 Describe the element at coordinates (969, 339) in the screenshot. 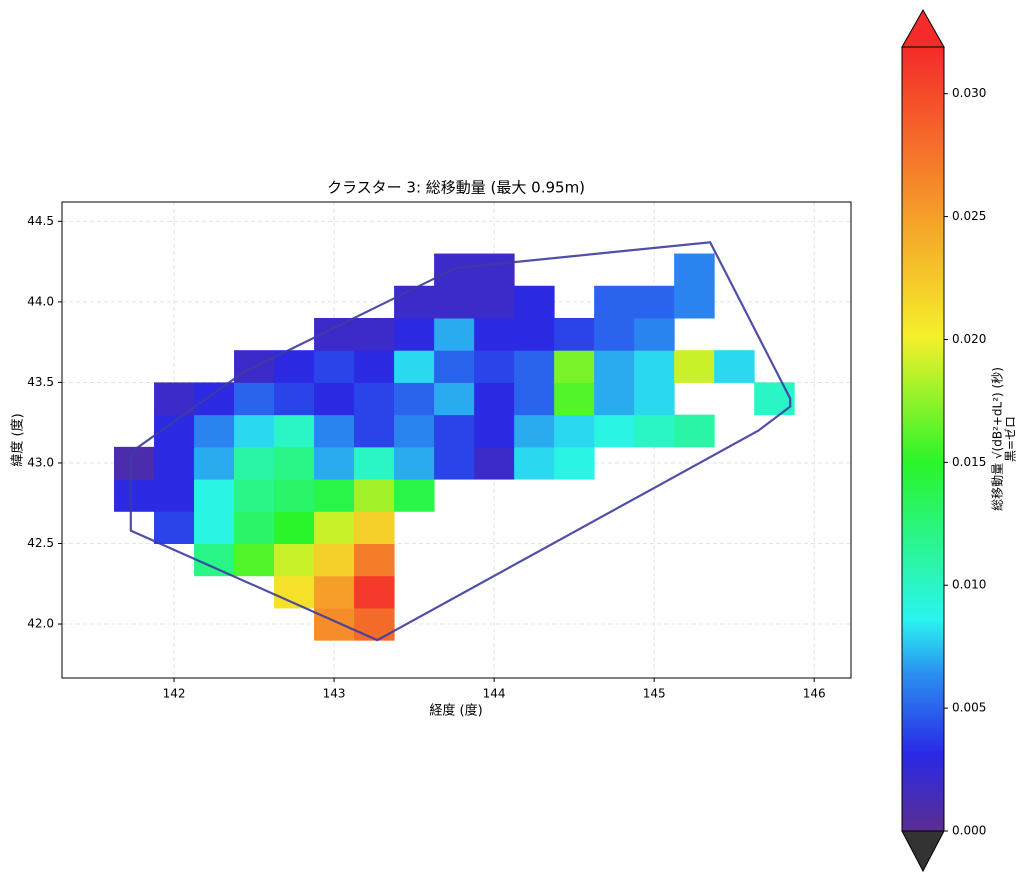

I see `colorbar-tick-label: 0.020` at that location.